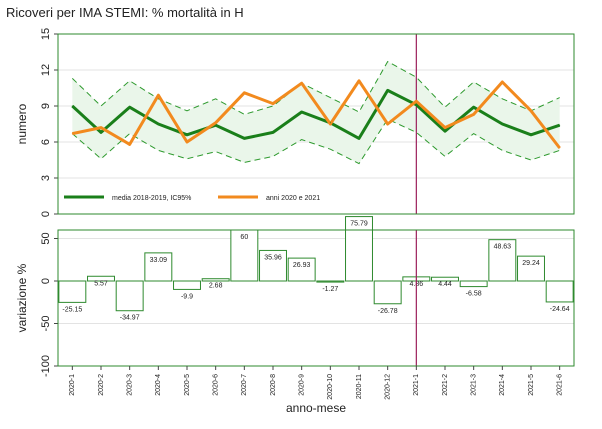 This screenshot has width=602, height=429. Describe the element at coordinates (46, 214) in the screenshot. I see `top-y-tick-label: 0` at that location.